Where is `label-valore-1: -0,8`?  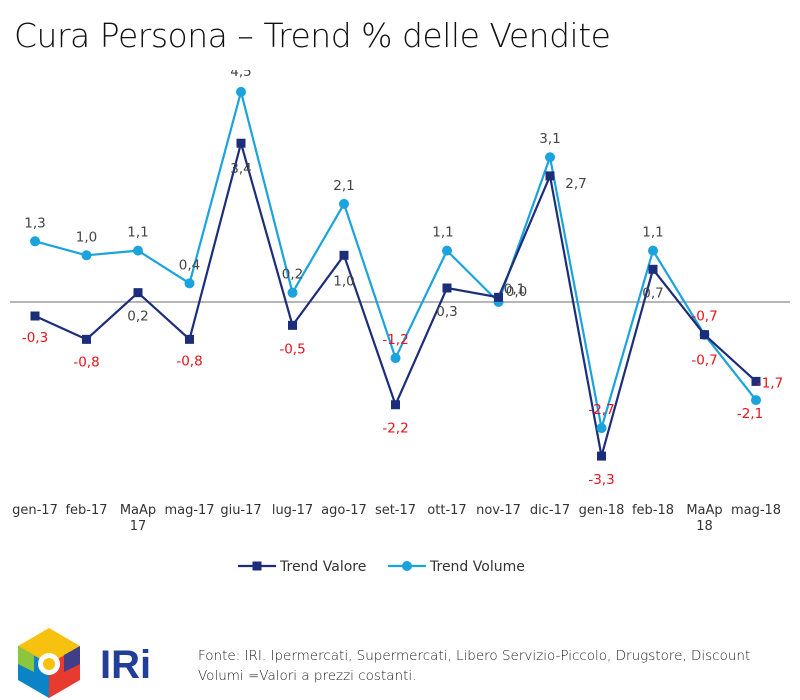 label-valore-1: -0,8 is located at coordinates (86, 362).